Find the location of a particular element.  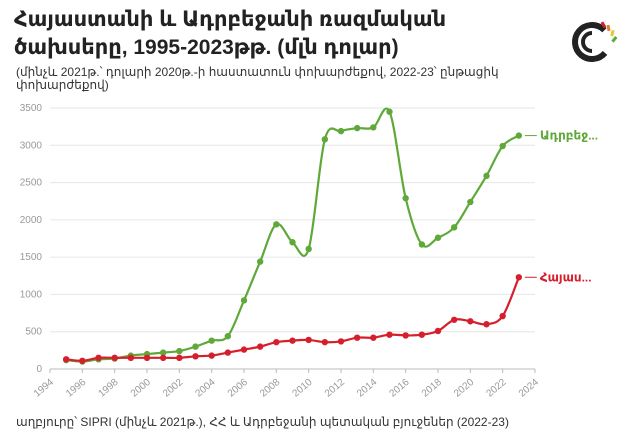

c-logo-icon is located at coordinates (595, 41).